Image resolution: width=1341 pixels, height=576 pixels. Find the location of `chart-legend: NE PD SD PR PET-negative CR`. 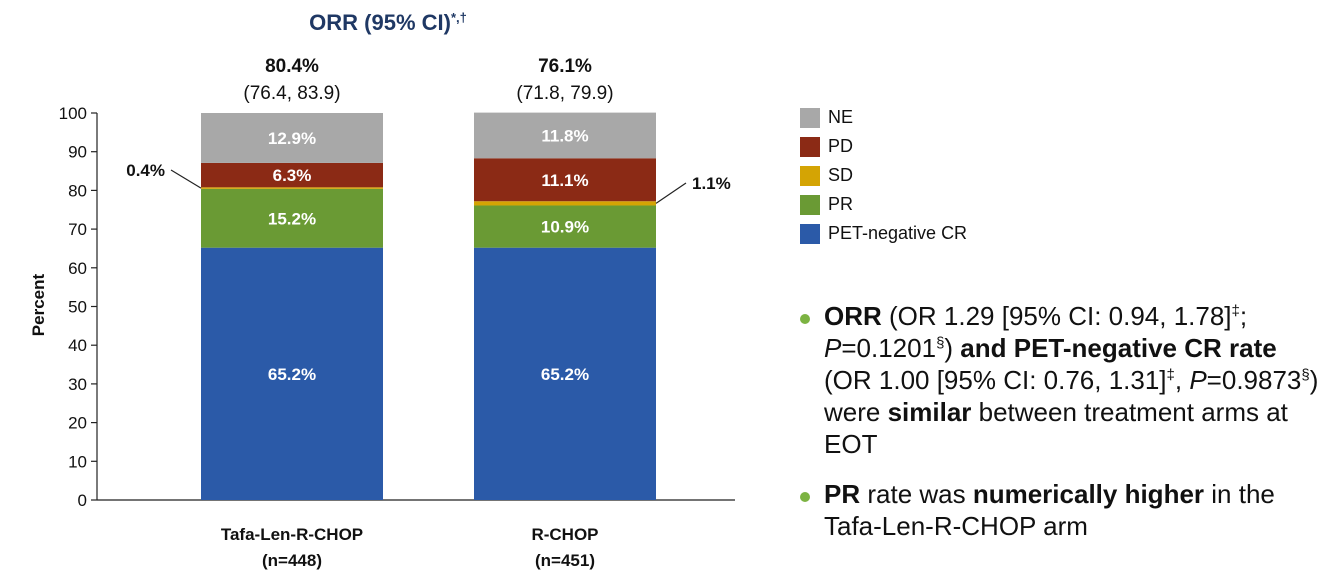

chart-legend: NE PD SD PR PET-negative CR is located at coordinates (883, 175).